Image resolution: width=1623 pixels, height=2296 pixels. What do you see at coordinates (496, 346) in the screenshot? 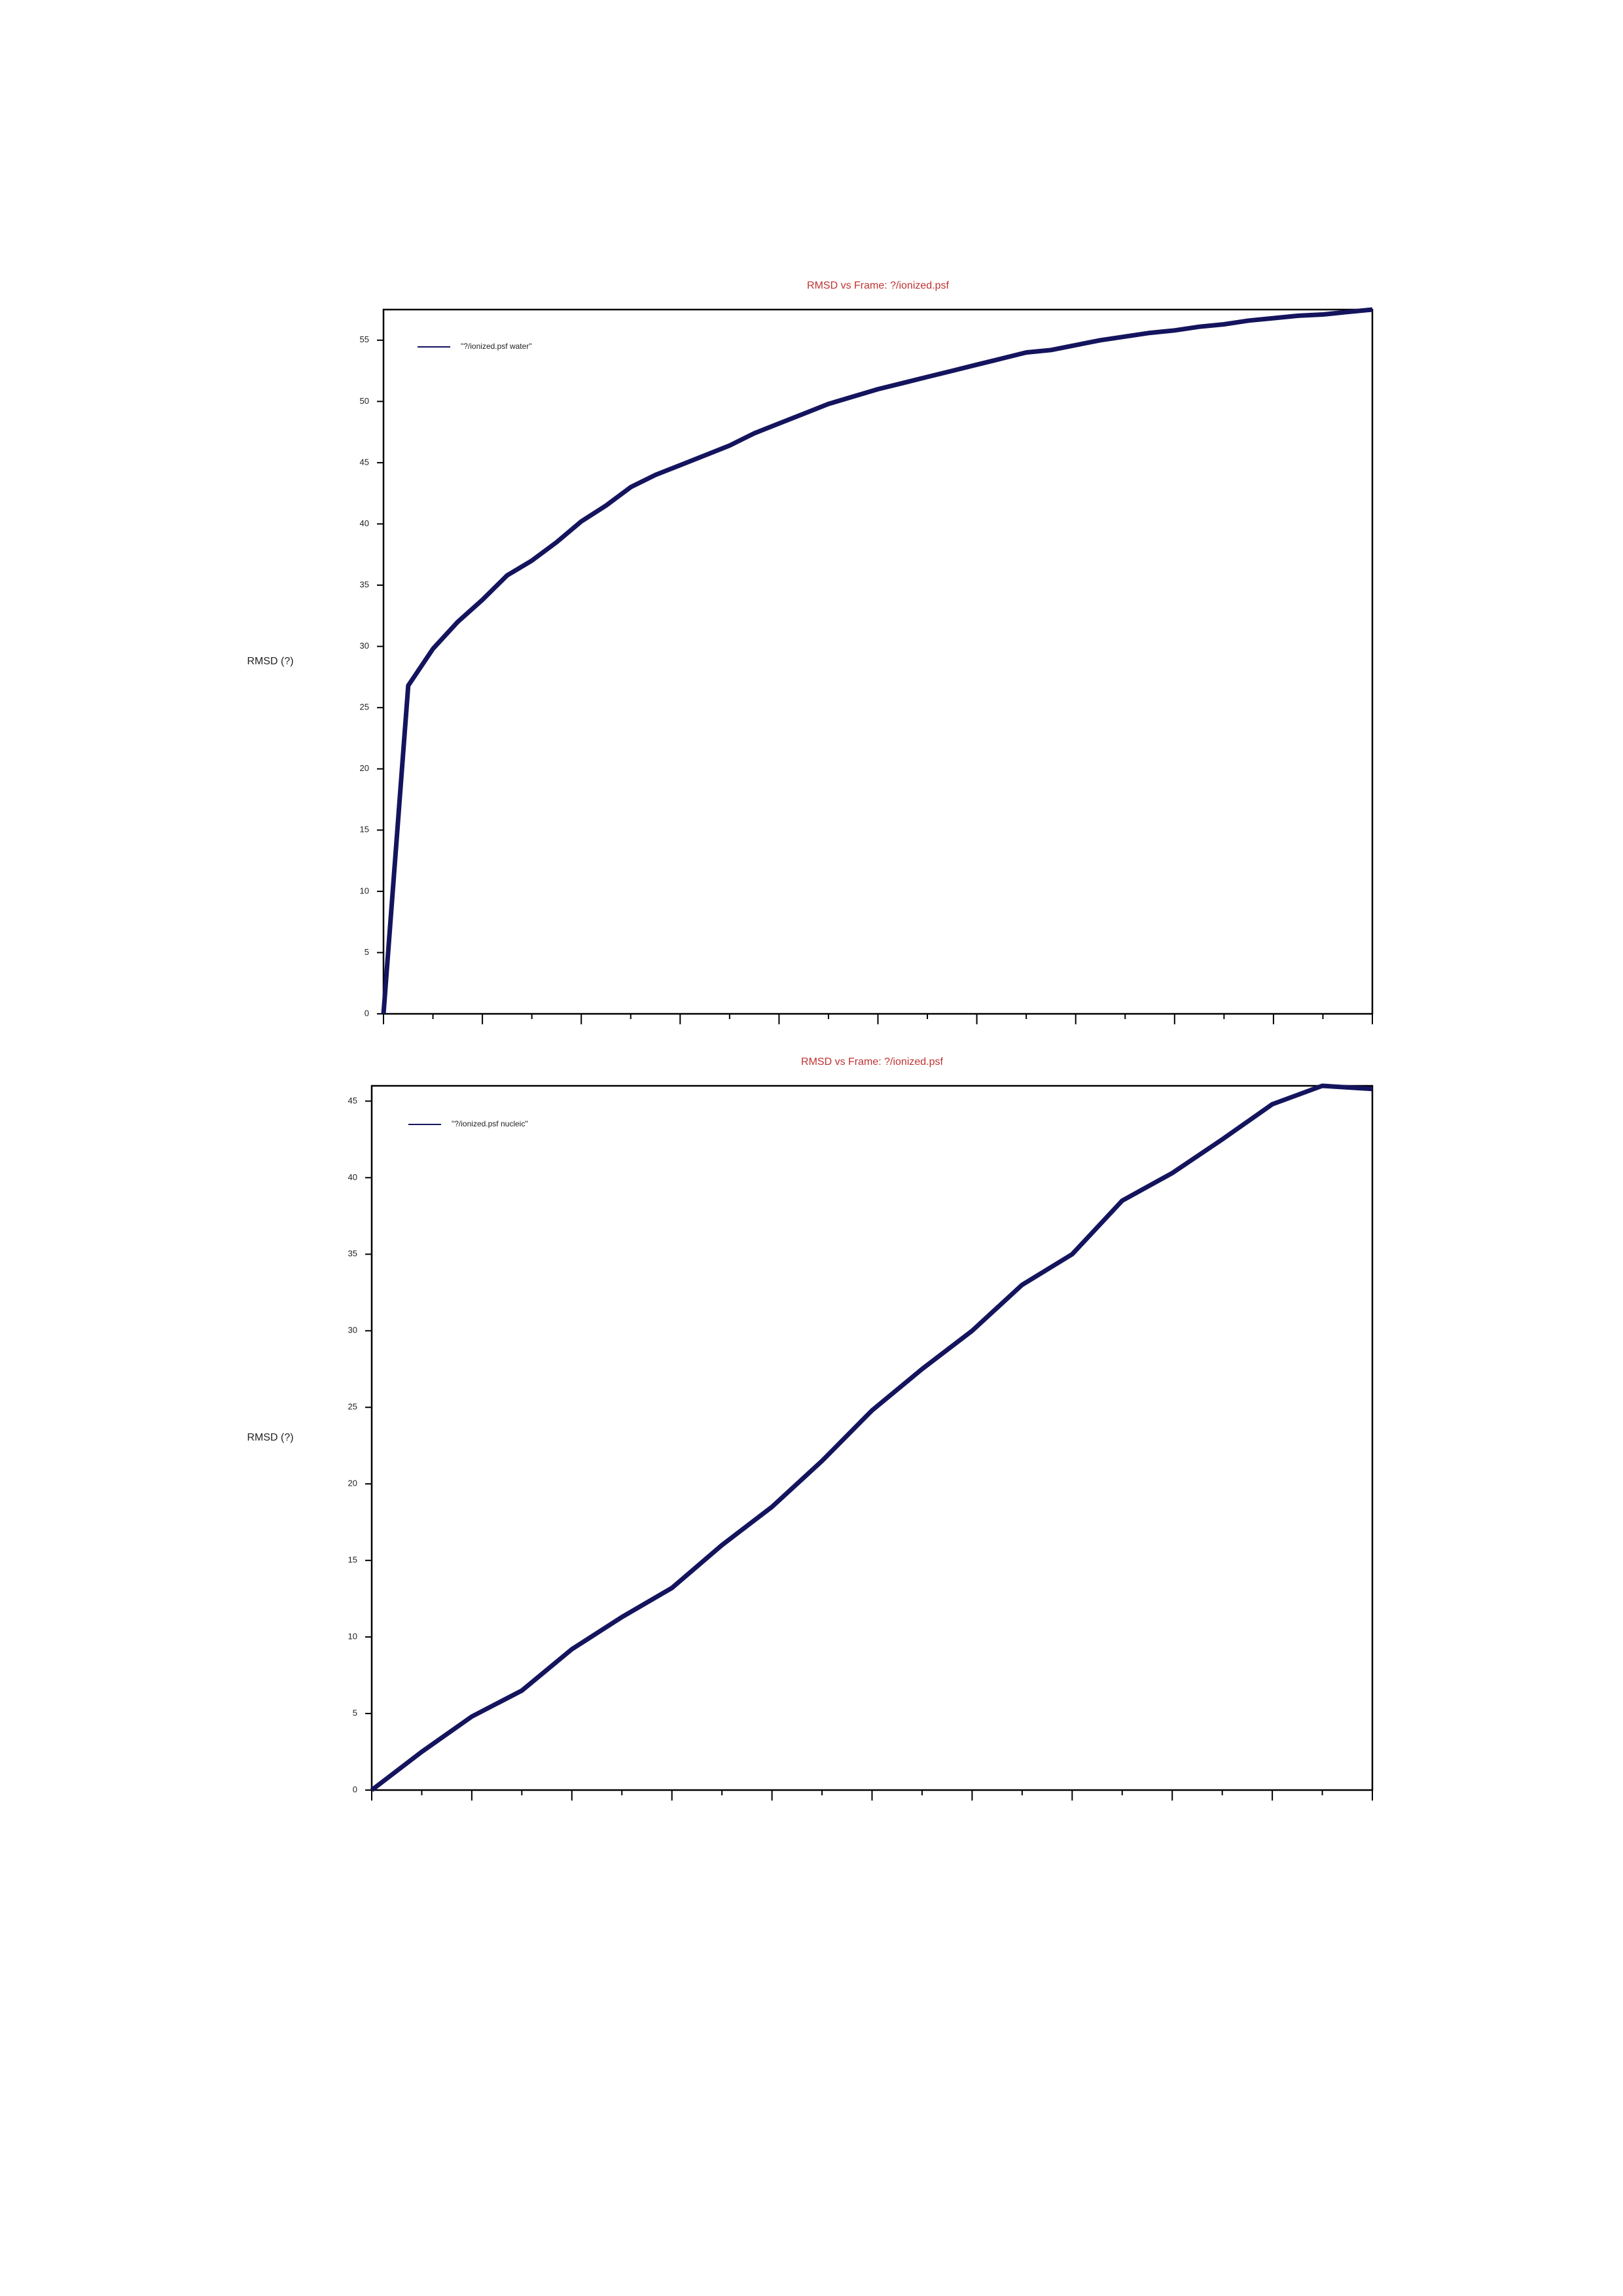
I see `legend-label: "?/ionized.psf water"` at bounding box center [496, 346].